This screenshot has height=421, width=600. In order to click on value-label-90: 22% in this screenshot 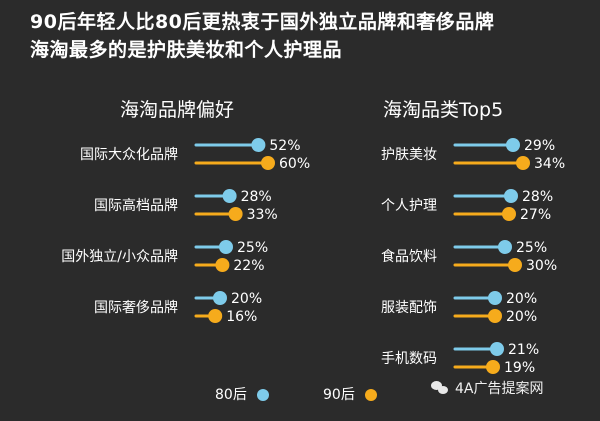, I will do `click(248, 266)`.